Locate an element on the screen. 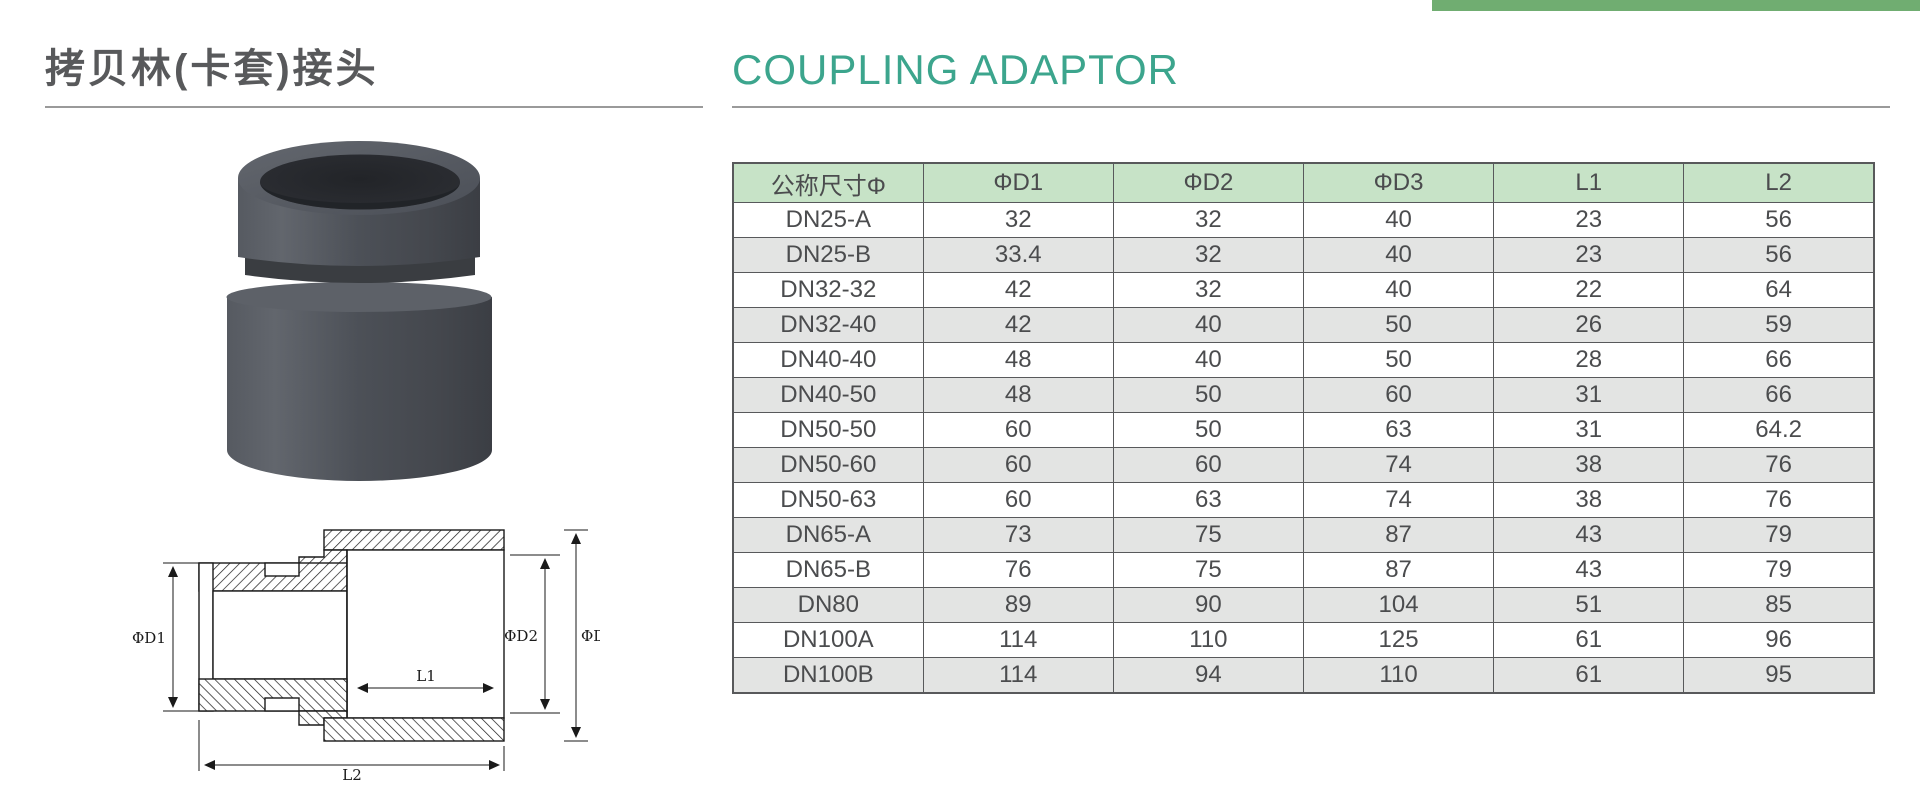 The height and width of the screenshot is (786, 1920). technical-drawing: ΦD1 ΦD2 ΦD3 L1 L2 is located at coordinates (327, 649).